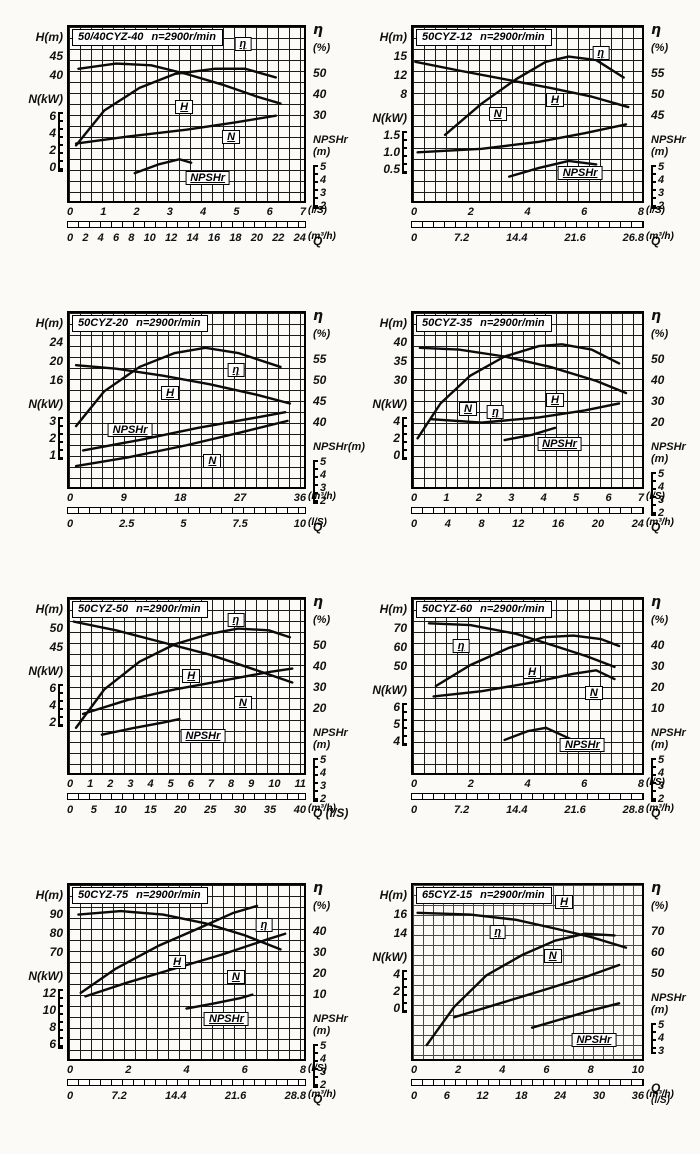  Describe the element at coordinates (184, 431) in the screenshot. I see `curve-NPSHr` at that location.